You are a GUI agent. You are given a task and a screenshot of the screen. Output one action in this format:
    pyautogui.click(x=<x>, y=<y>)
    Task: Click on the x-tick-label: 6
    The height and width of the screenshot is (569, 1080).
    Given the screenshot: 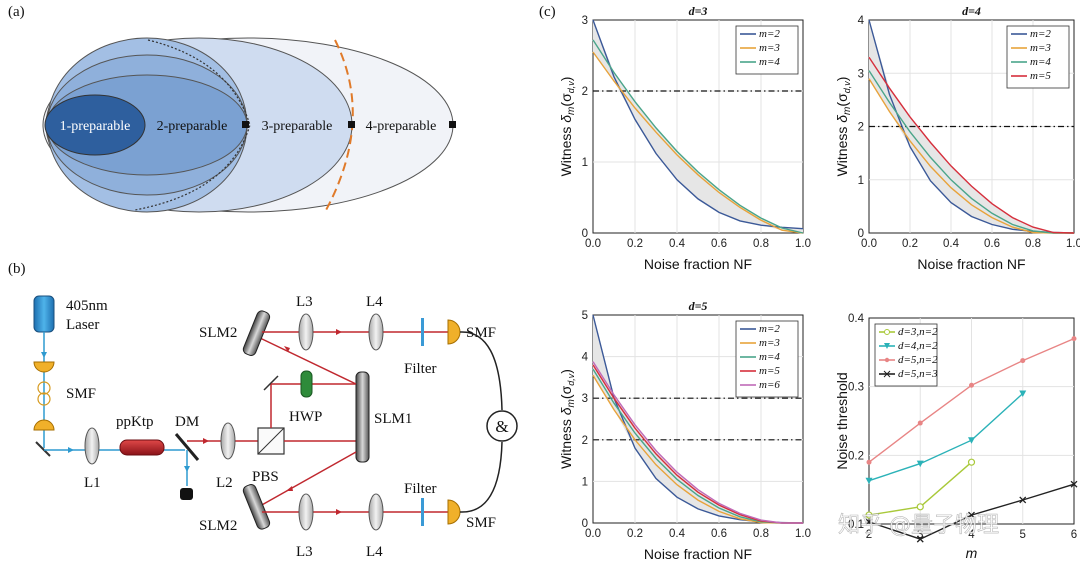 What is the action you would take?
    pyautogui.click(x=1074, y=535)
    